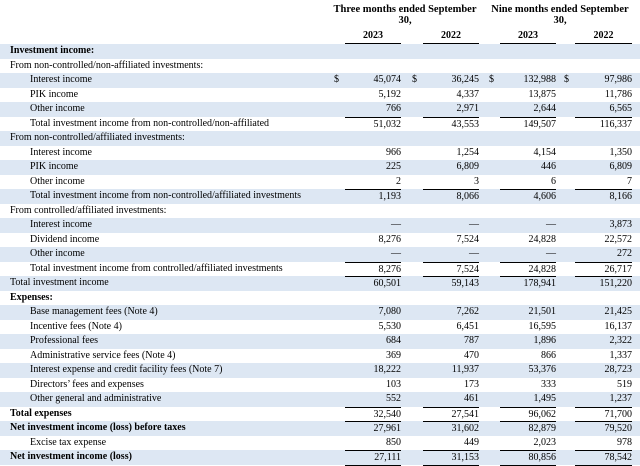 This screenshot has height=466, width=640. What do you see at coordinates (451, 414) in the screenshot?
I see `cell-value: 27,541` at bounding box center [451, 414].